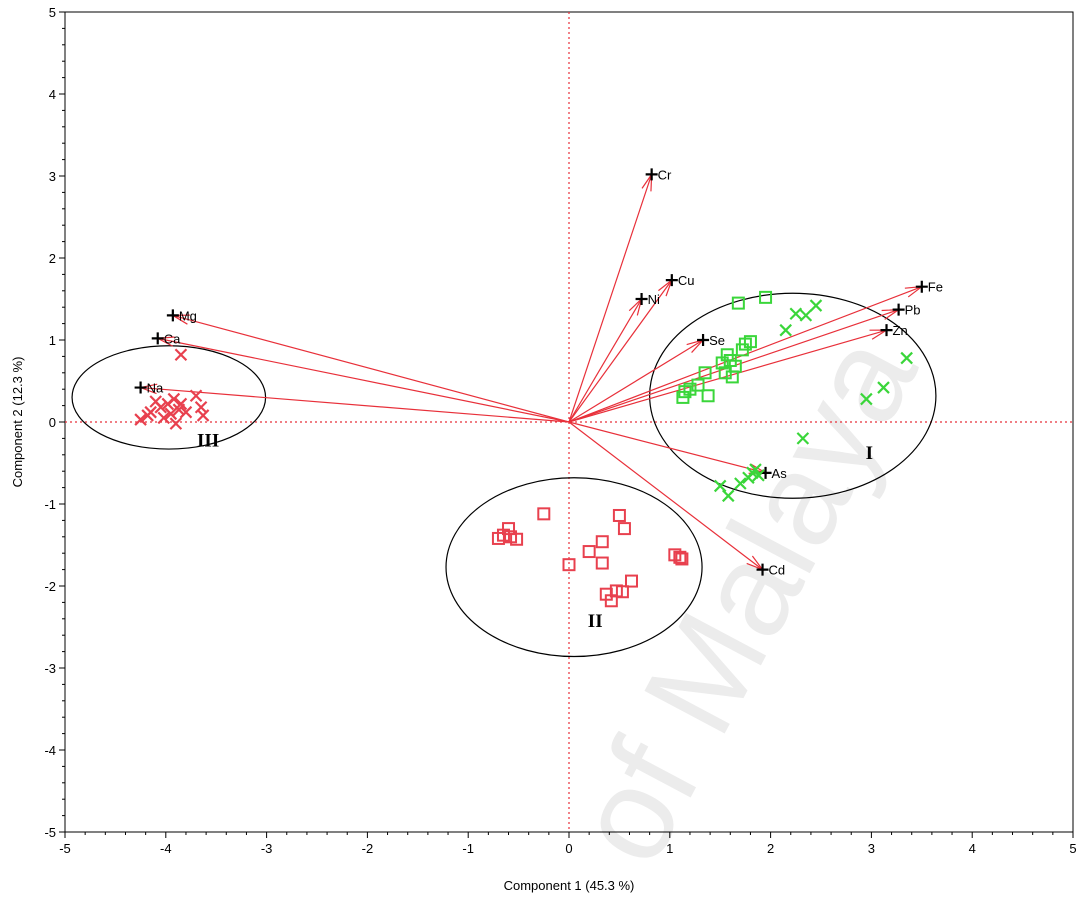 Image resolution: width=1081 pixels, height=902 pixels. What do you see at coordinates (793, 395) in the screenshot?
I see `cluster-ellipse-I` at bounding box center [793, 395].